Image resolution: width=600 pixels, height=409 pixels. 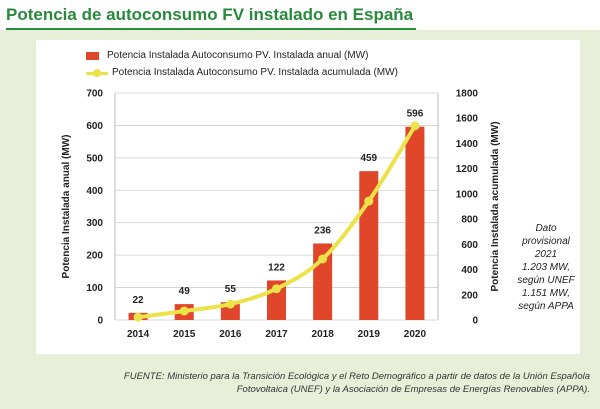 I want to click on note-line-5: según UNEF, so click(x=546, y=280).